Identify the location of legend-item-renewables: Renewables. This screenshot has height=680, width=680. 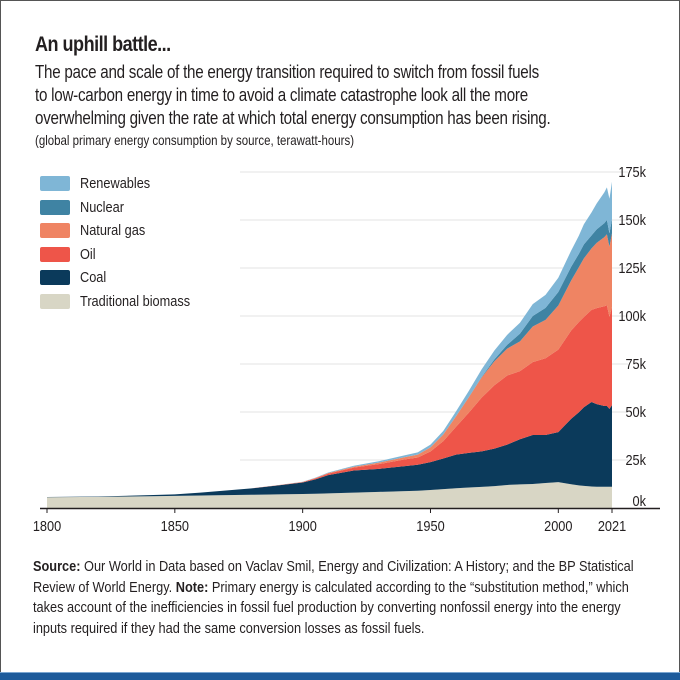
(125, 184).